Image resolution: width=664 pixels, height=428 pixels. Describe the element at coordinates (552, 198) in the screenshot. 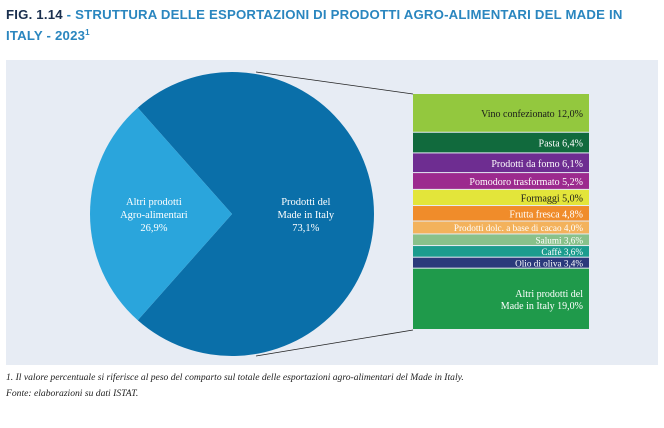

I see `bar-segment-label: Formaggi 5,0%` at that location.